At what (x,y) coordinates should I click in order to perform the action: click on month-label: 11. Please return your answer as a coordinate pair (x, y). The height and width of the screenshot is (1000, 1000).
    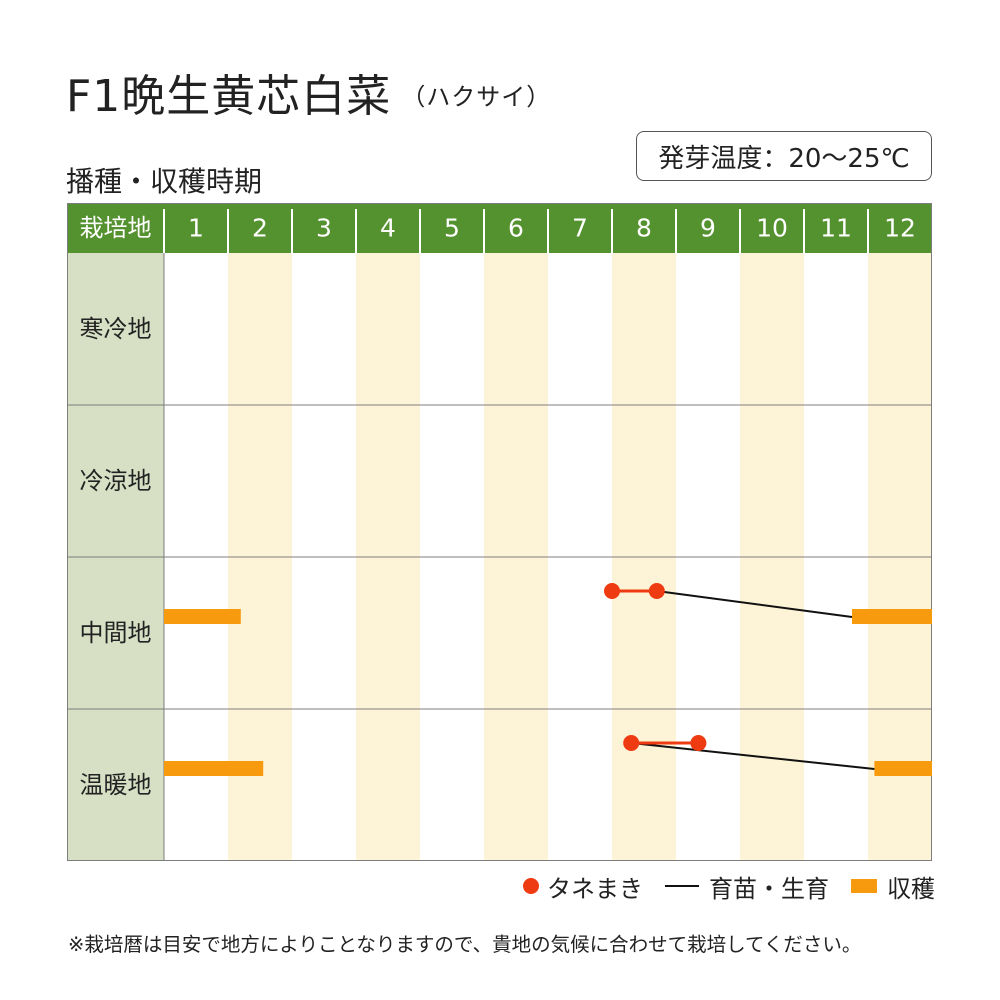
    Looking at the image, I should click on (836, 228).